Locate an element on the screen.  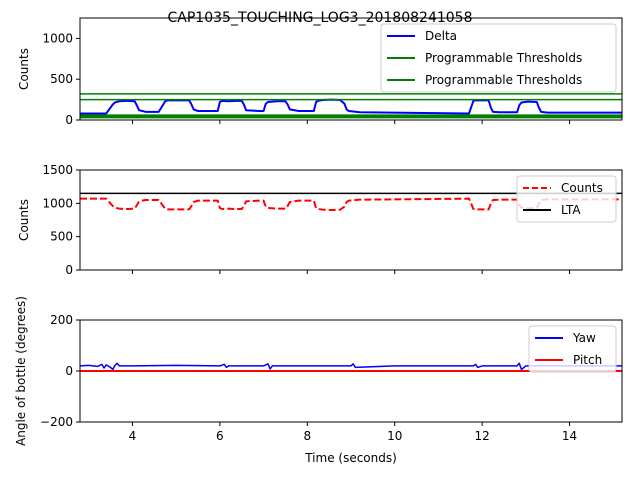
x-tick-label: 8 is located at coordinates (307, 436).